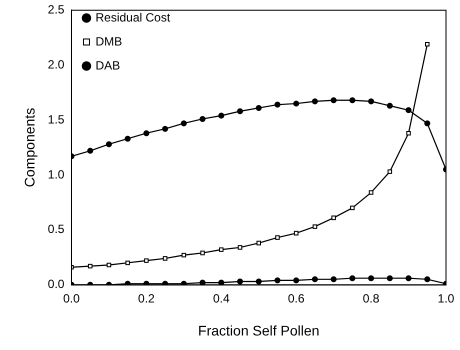  I want to click on y-tick-label: 1.0, so click(56, 174).